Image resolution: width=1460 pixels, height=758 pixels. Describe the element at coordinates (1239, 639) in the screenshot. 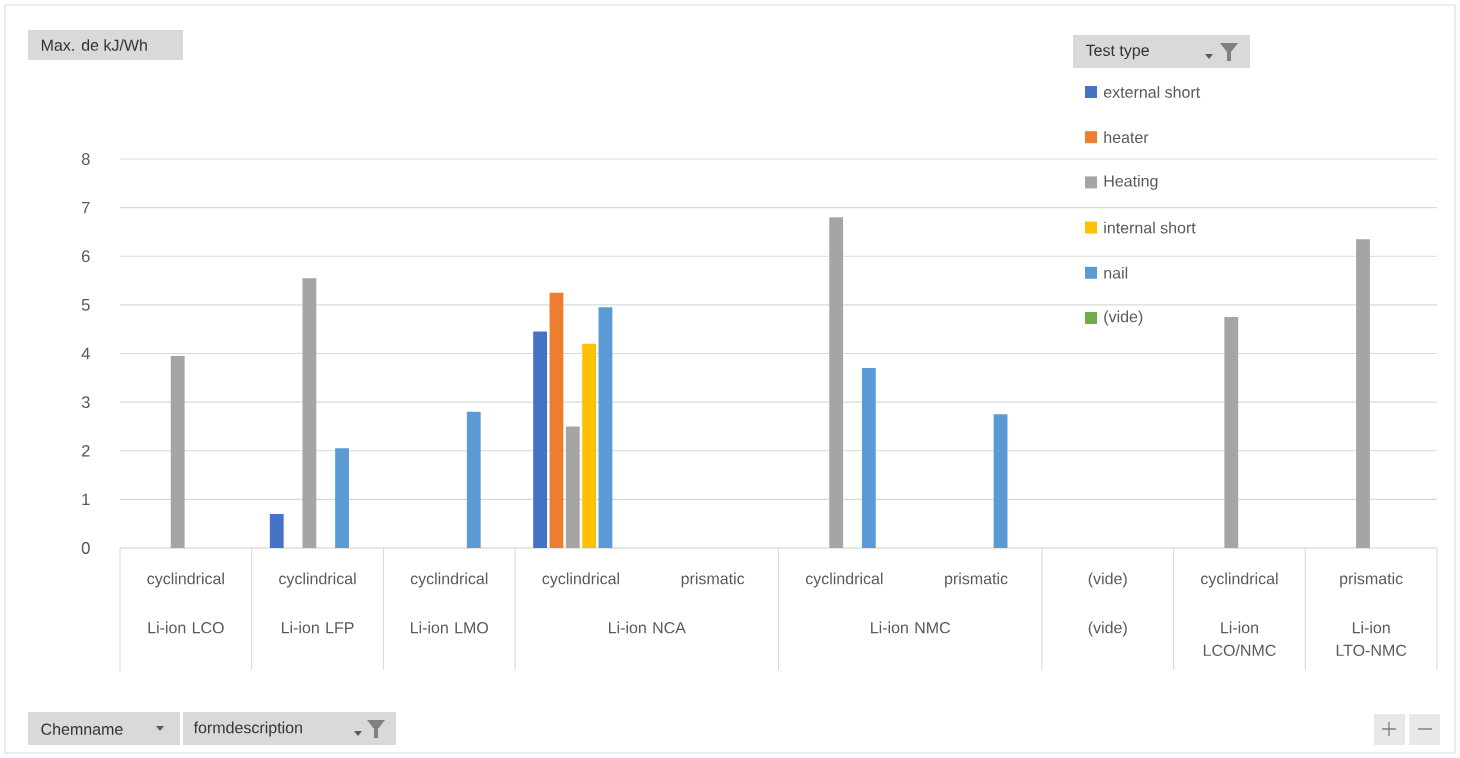

I see `text: Li-ion LCO/NMC` at that location.